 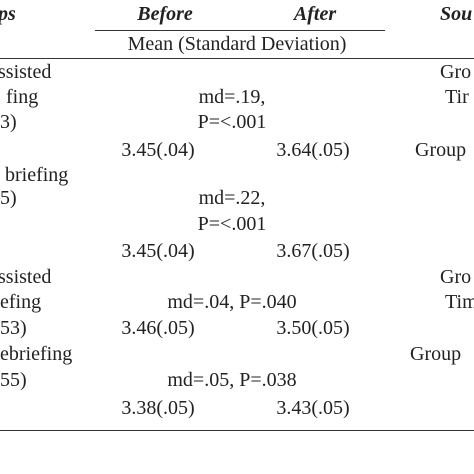 What do you see at coordinates (459, 302) in the screenshot?
I see `source-label: Tim` at bounding box center [459, 302].